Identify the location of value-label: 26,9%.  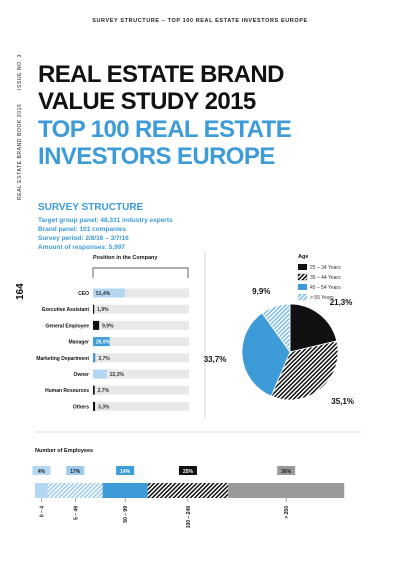
(103, 343).